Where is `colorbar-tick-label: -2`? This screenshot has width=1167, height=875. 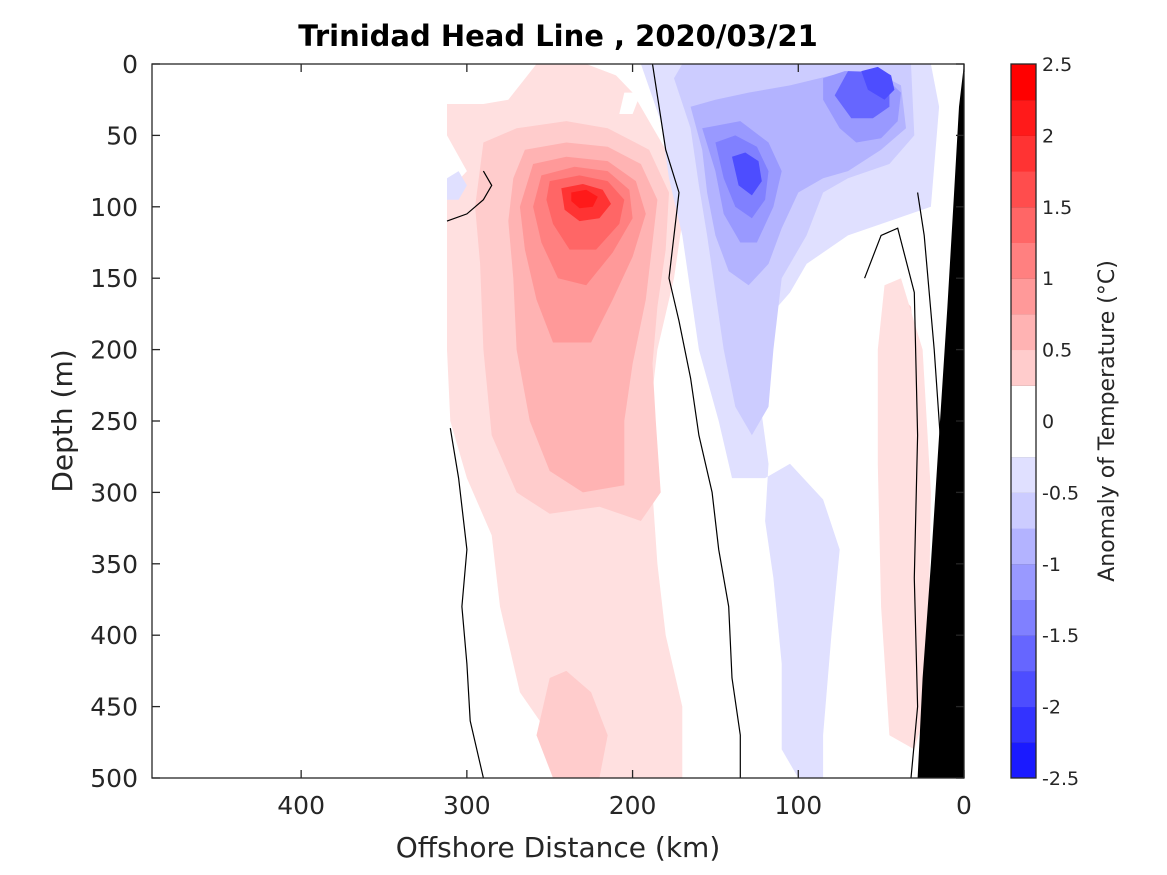 colorbar-tick-label: -2 is located at coordinates (1051, 708).